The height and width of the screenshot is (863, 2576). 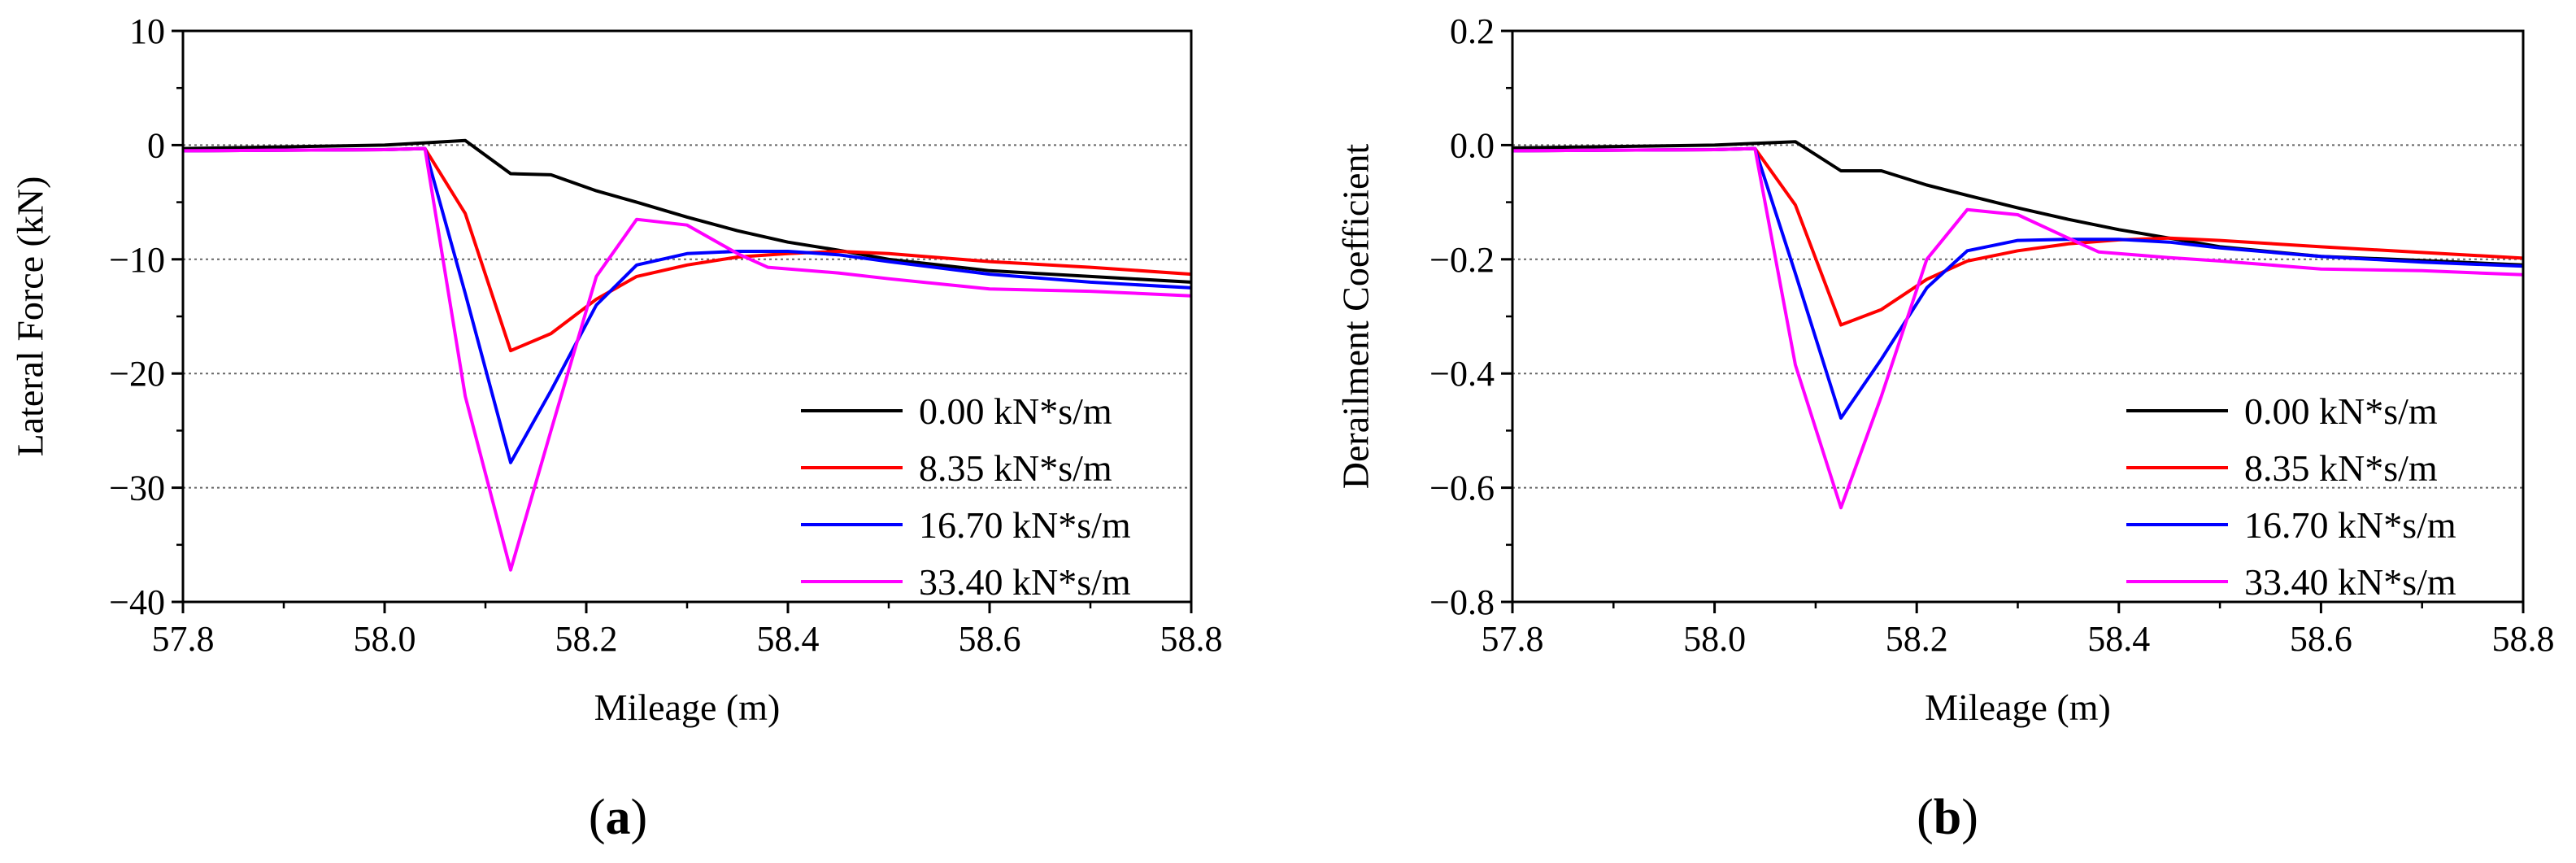 I want to click on panel-label: (b), so click(x=1947, y=818).